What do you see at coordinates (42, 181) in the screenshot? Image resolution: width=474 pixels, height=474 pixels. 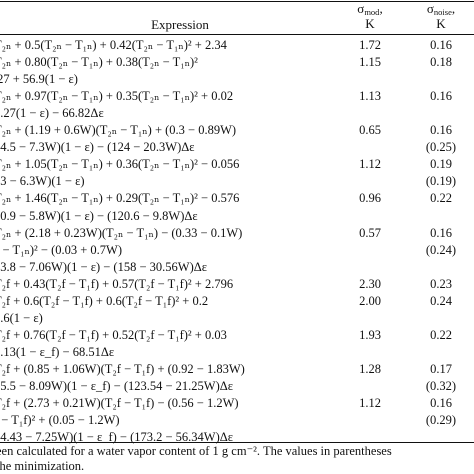 I see `expression-cell: 73 − 6.3W)(1 − ε)` at bounding box center [42, 181].